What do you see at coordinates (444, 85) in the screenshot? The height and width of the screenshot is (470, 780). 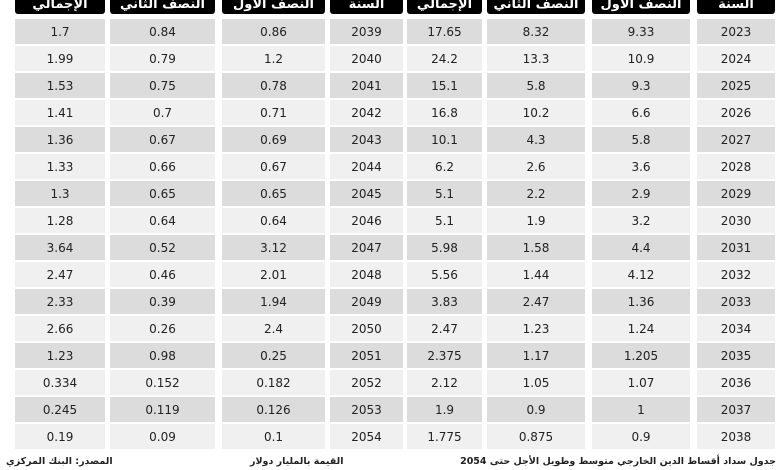 I see `table-cell: 15.1` at bounding box center [444, 85].